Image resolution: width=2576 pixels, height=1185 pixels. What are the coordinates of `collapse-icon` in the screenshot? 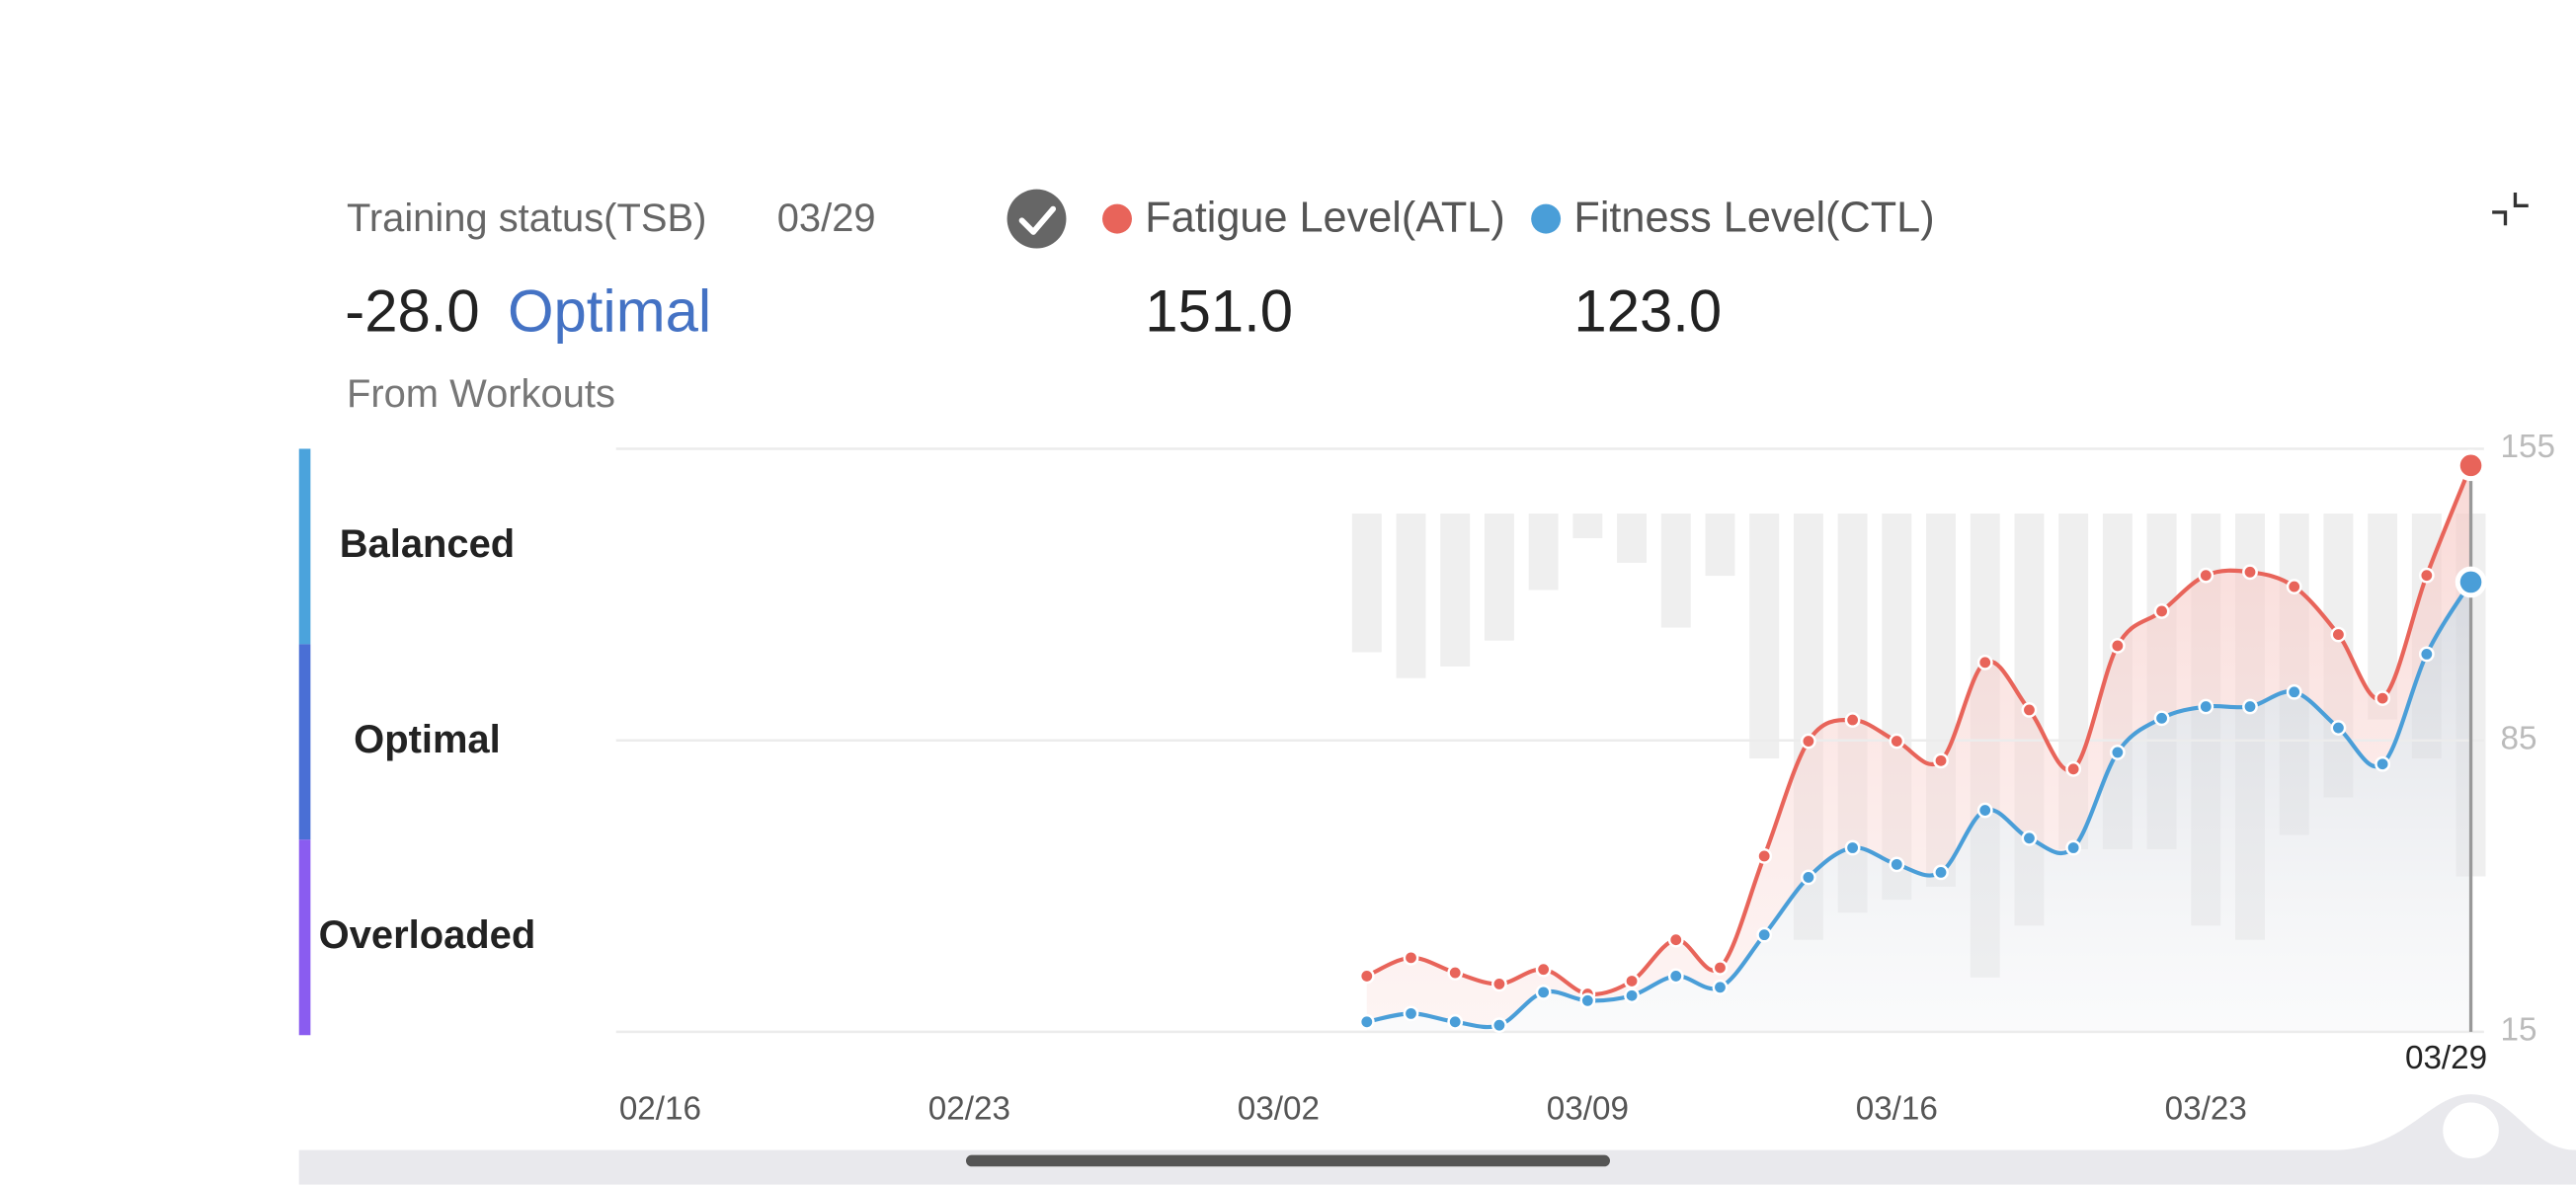 It's located at (2510, 209).